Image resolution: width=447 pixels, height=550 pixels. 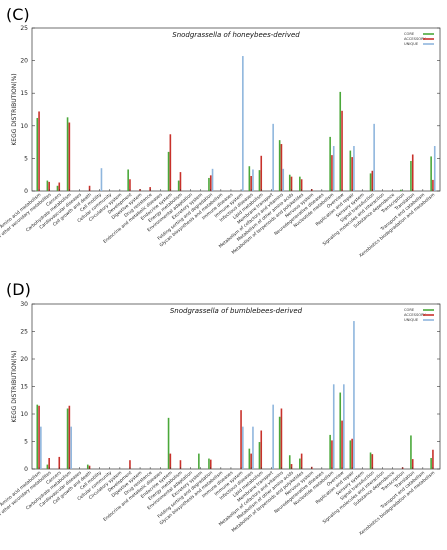 I want to click on chart-title: Snodgrassella of honeybees-derived, so click(x=236, y=35).